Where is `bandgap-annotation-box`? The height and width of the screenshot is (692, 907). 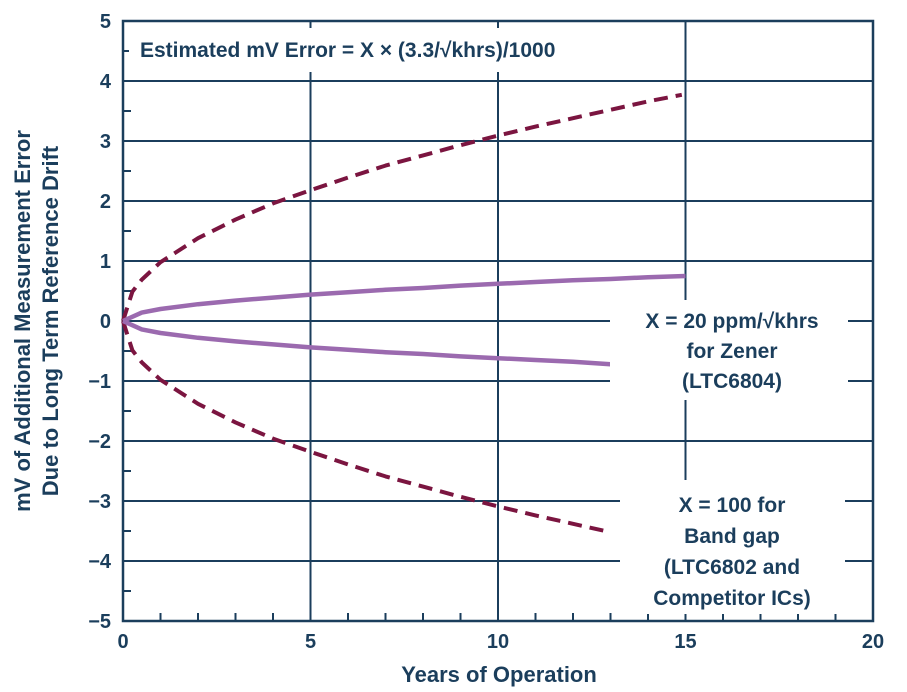 bandgap-annotation-box is located at coordinates (732, 547).